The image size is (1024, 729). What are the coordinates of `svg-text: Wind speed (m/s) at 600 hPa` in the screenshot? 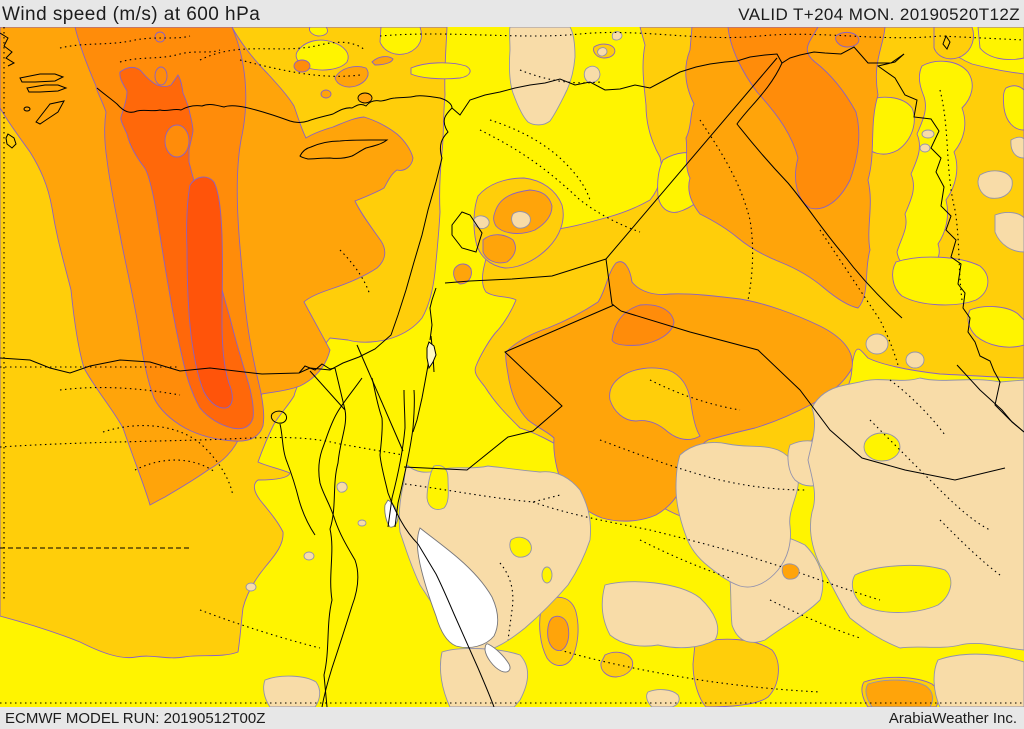 It's located at (131, 14).